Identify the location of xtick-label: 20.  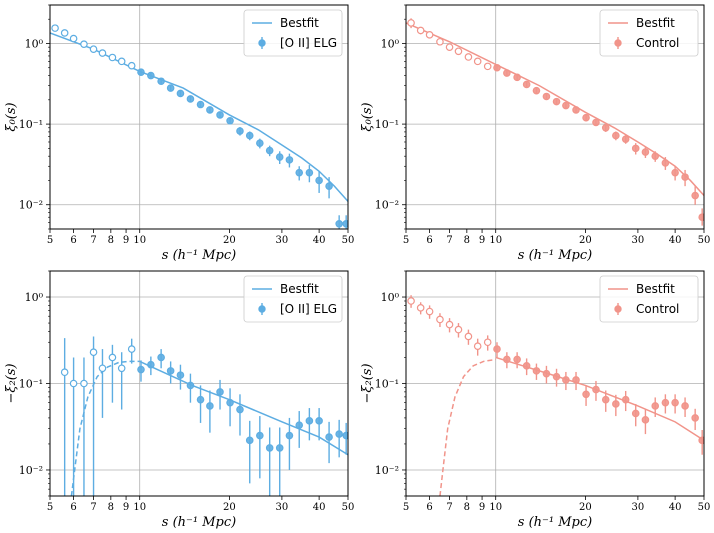
(585, 507).